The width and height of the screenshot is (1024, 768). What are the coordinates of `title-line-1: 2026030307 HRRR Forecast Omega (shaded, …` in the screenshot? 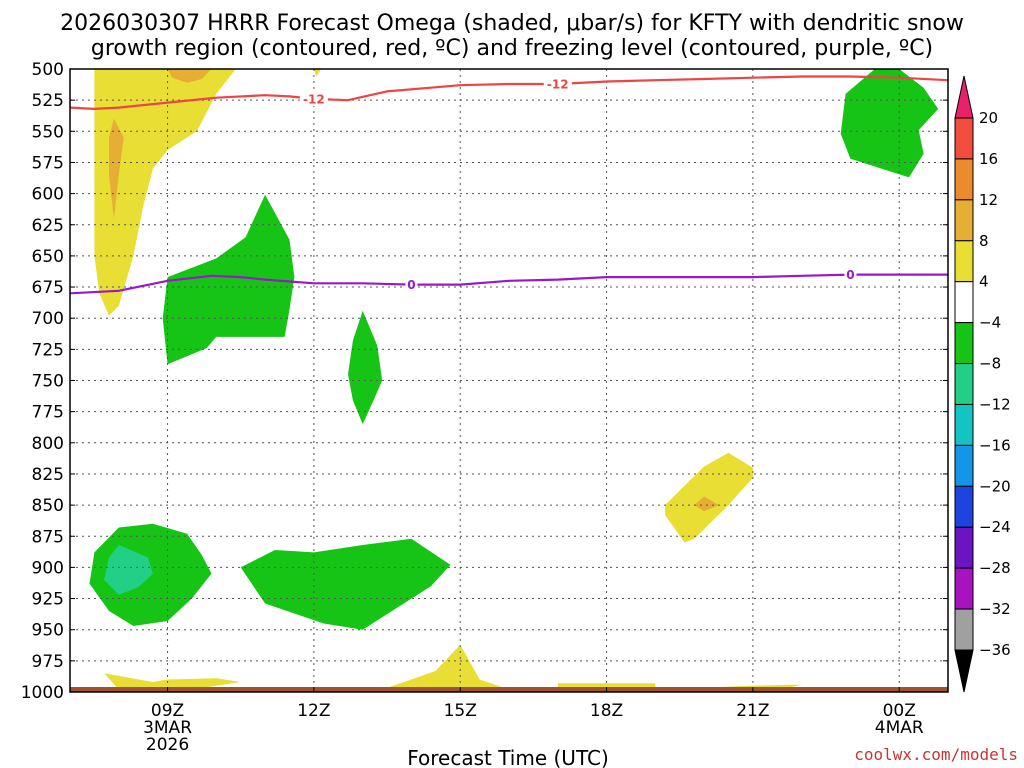 It's located at (512, 23).